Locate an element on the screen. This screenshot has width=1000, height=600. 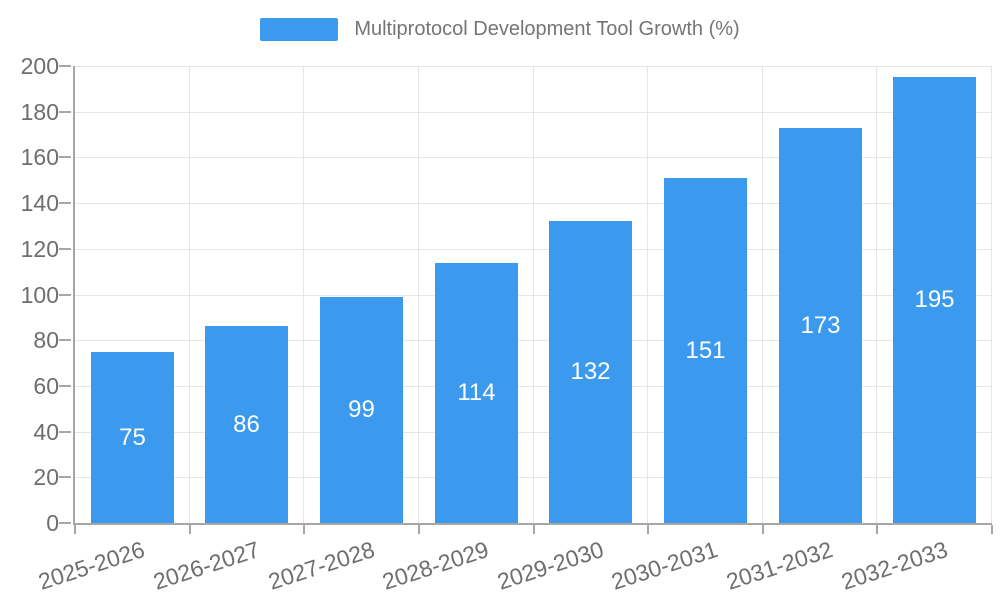
x-tick-label: 2027-2028 is located at coordinates (321, 565).